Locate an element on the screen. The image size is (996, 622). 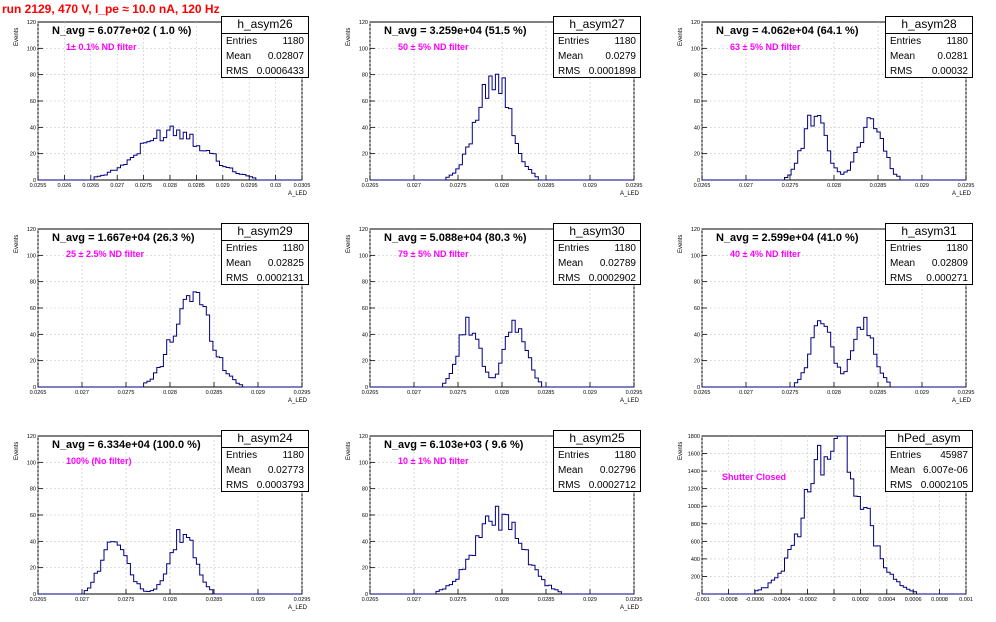
stat-value: 0.0002105 is located at coordinates (944, 485).